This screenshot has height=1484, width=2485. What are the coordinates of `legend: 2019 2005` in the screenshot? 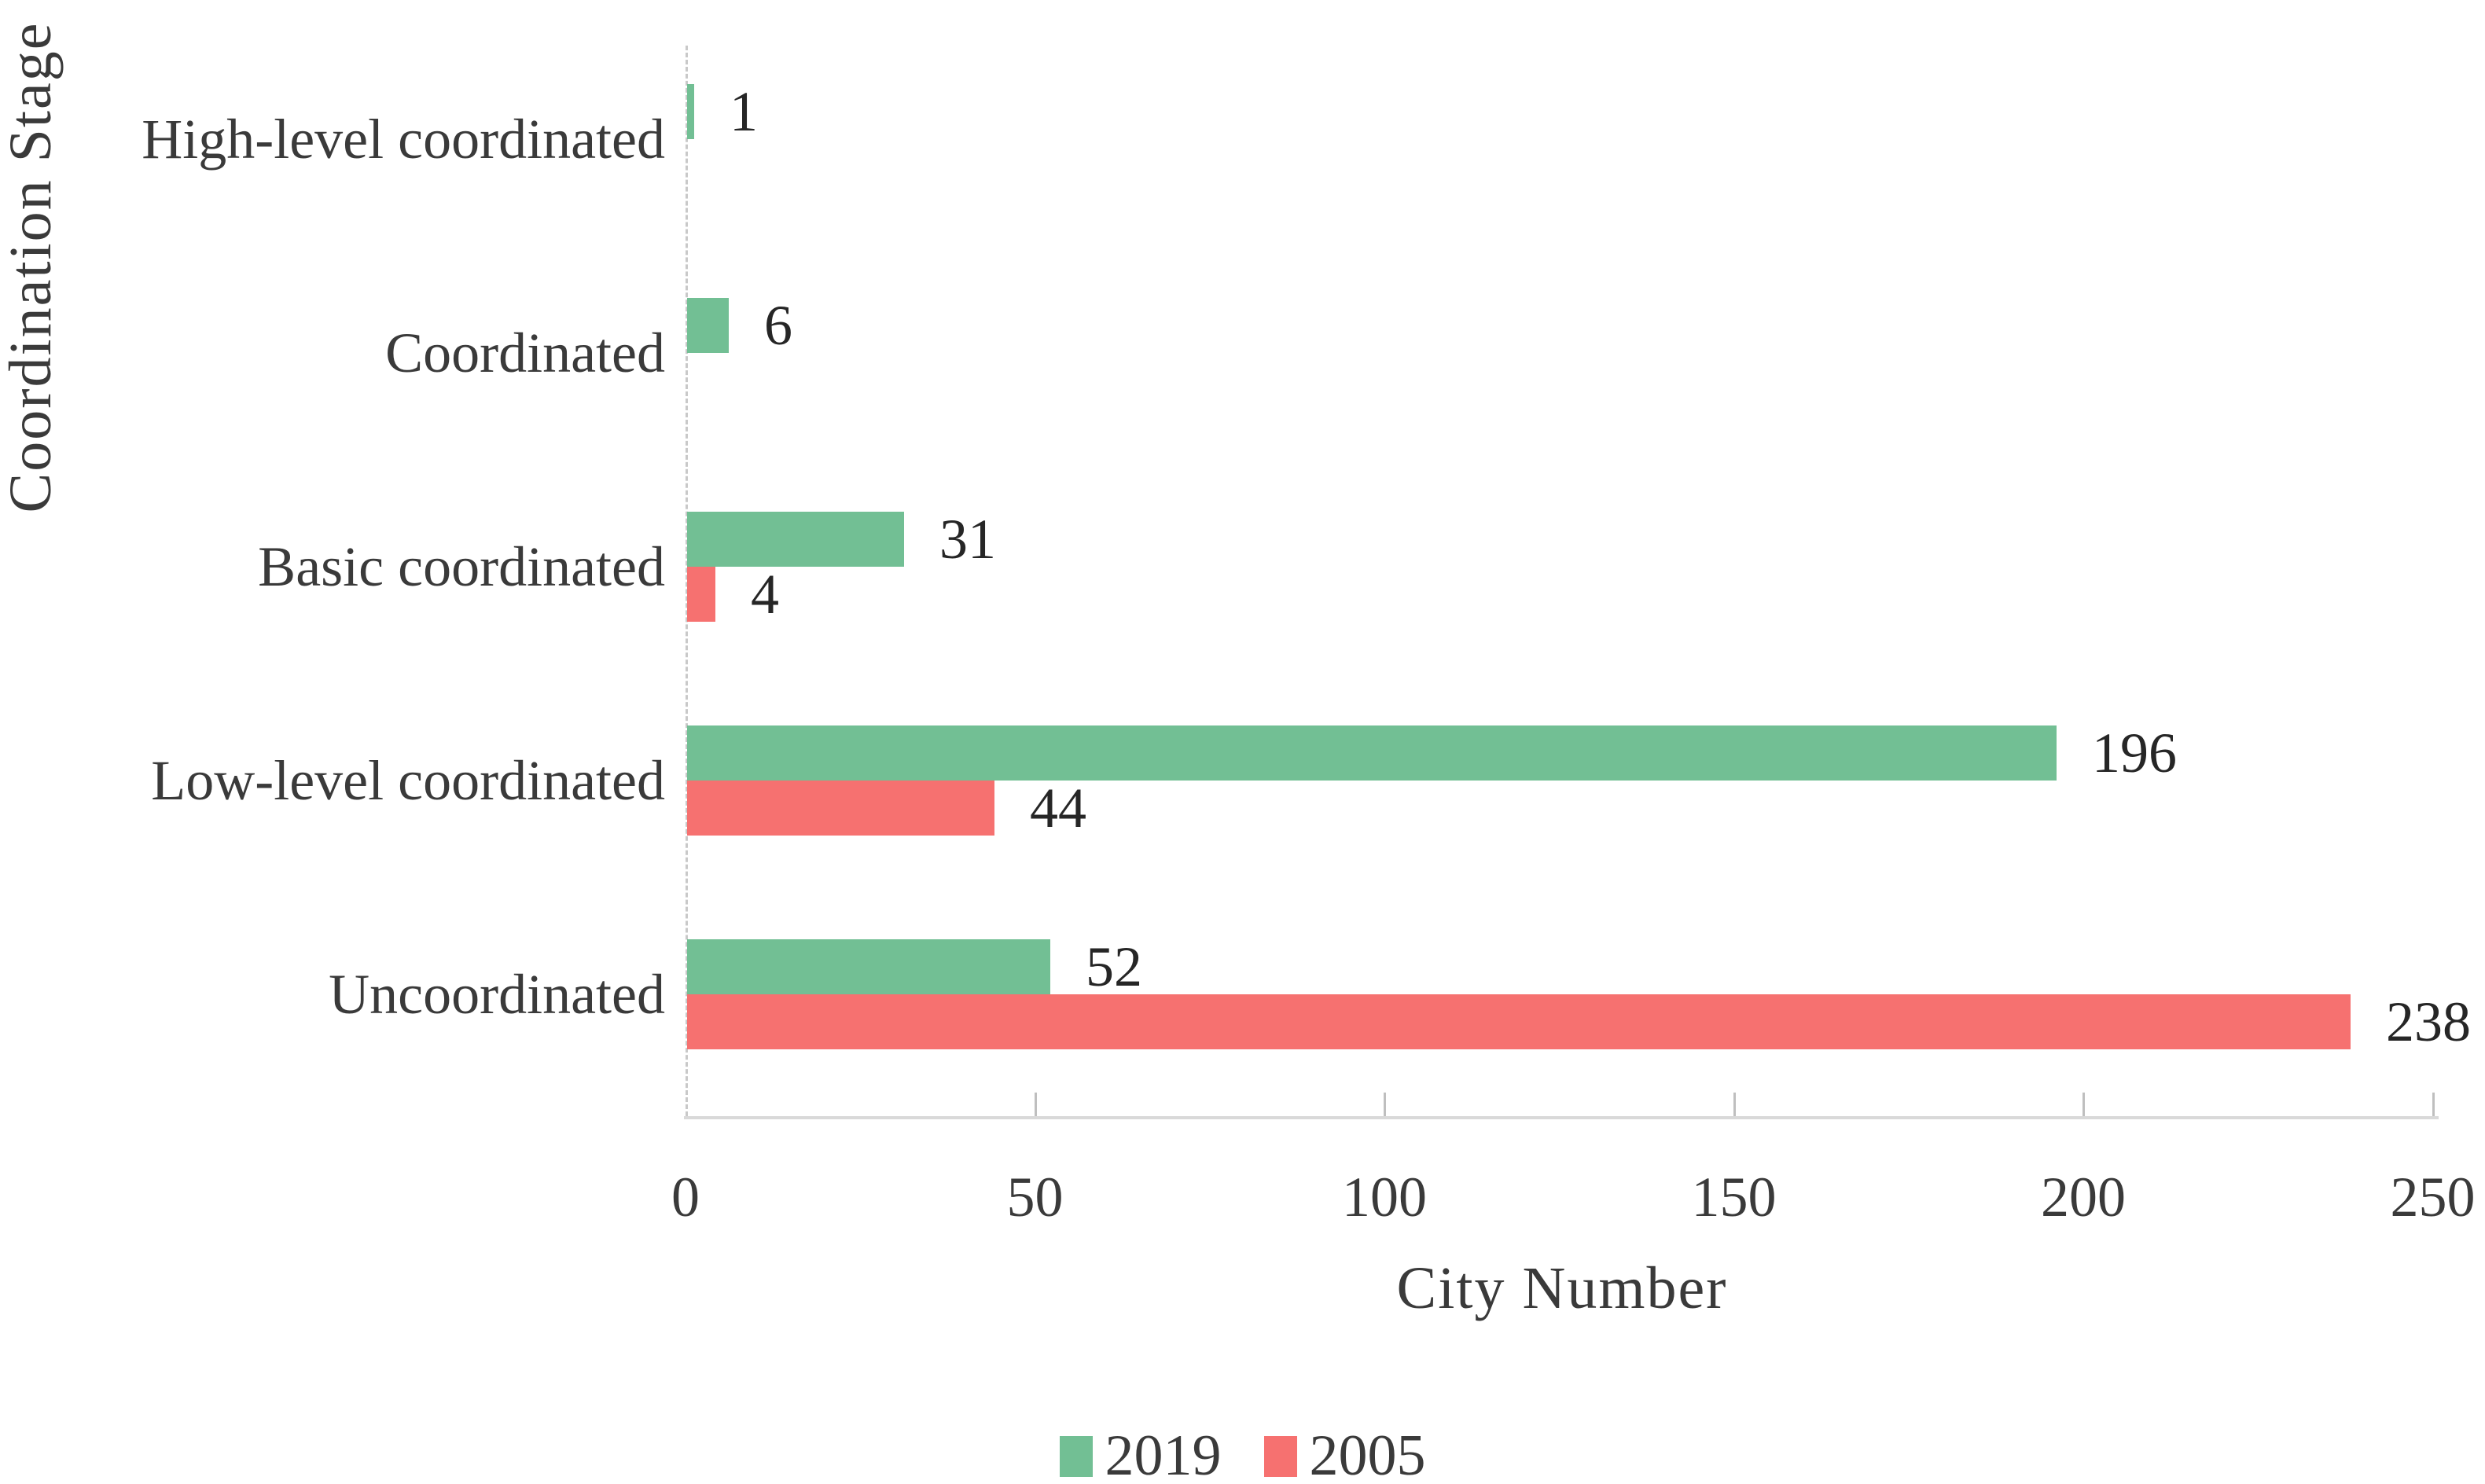 It's located at (1242, 1453).